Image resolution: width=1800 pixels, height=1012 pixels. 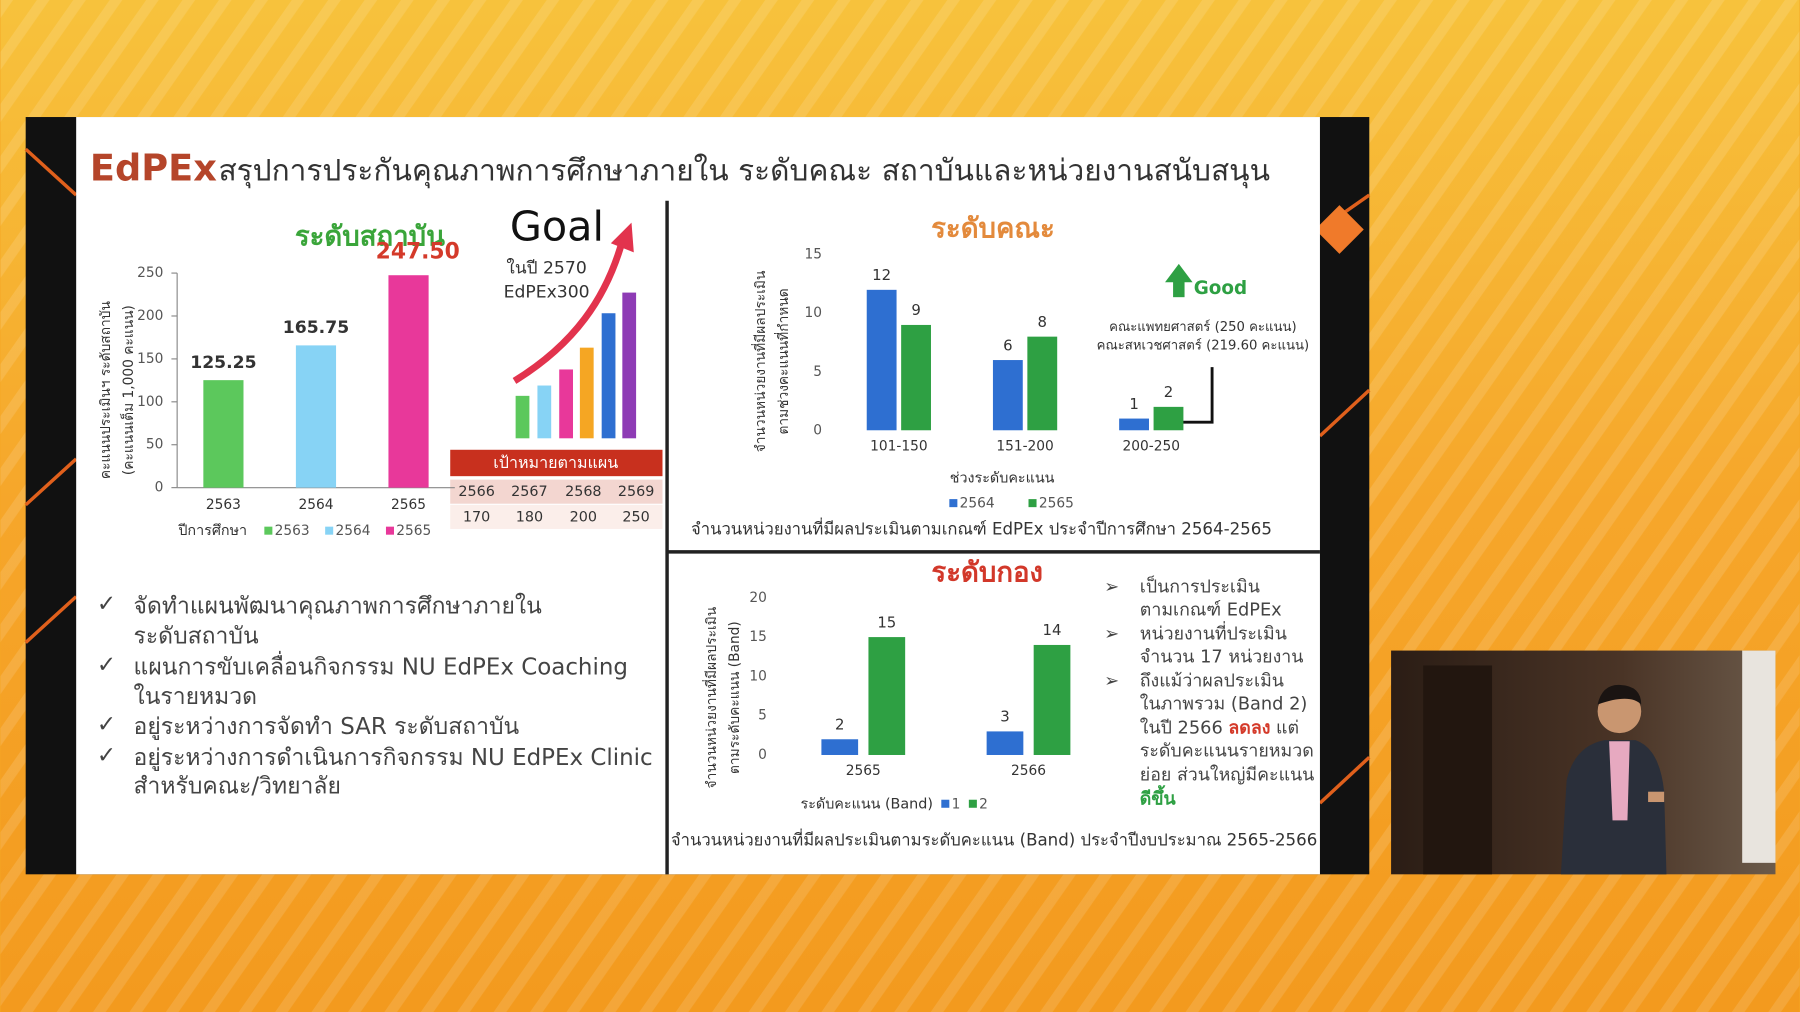 I want to click on bullet-line: ระดับสถาบัน, so click(x=196, y=636).